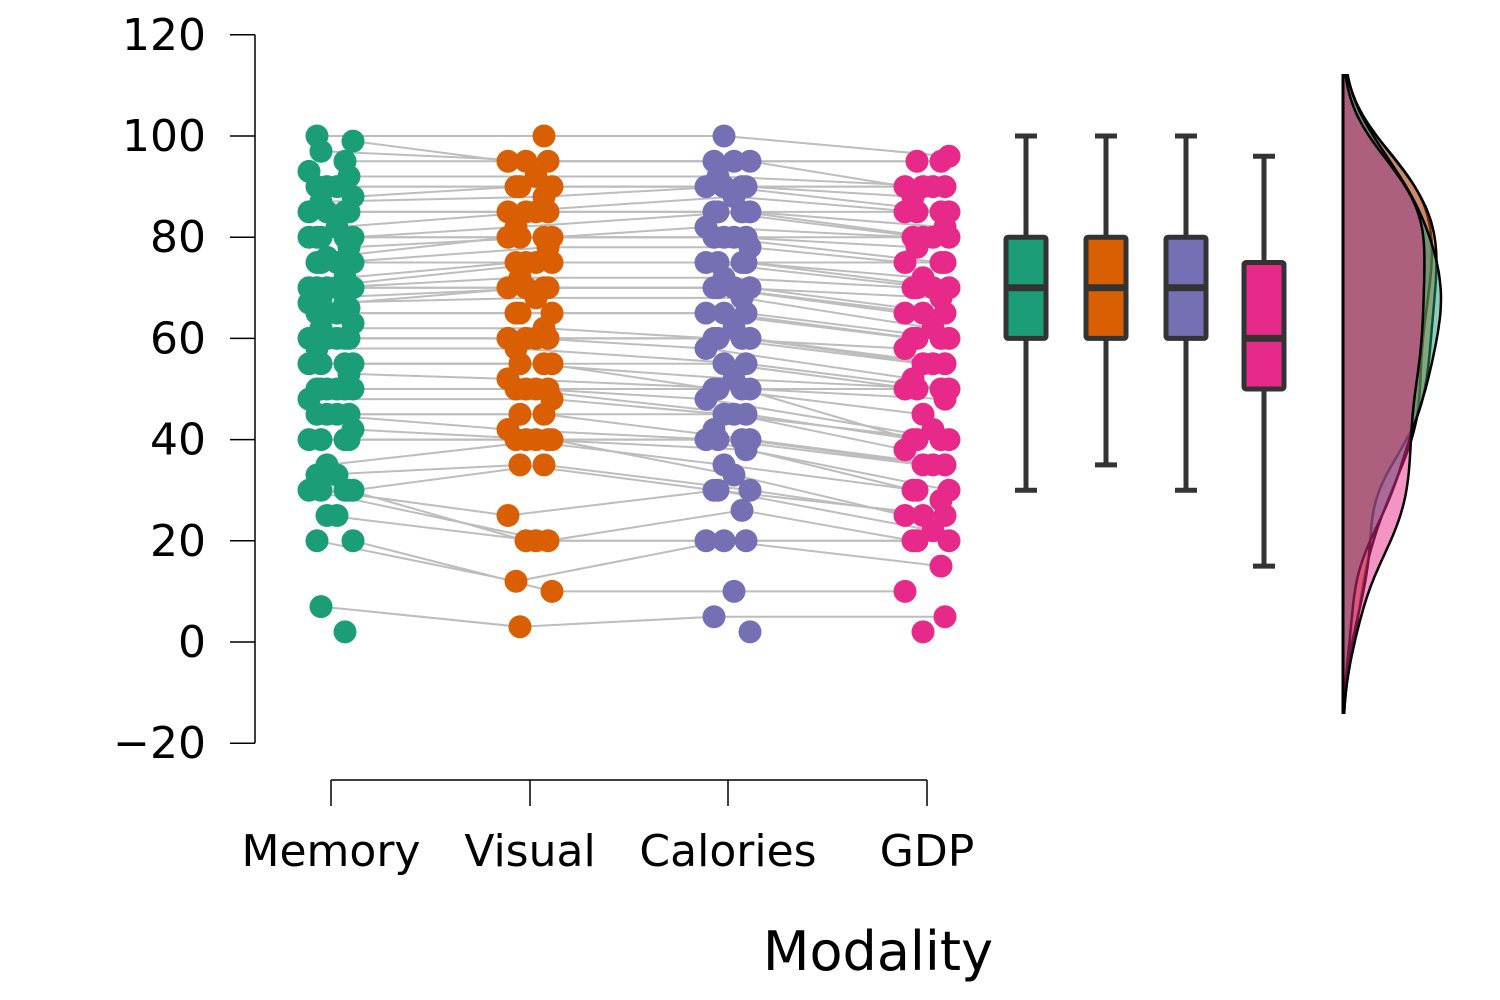  What do you see at coordinates (1383, 394) in the screenshot?
I see `density-curve` at bounding box center [1383, 394].